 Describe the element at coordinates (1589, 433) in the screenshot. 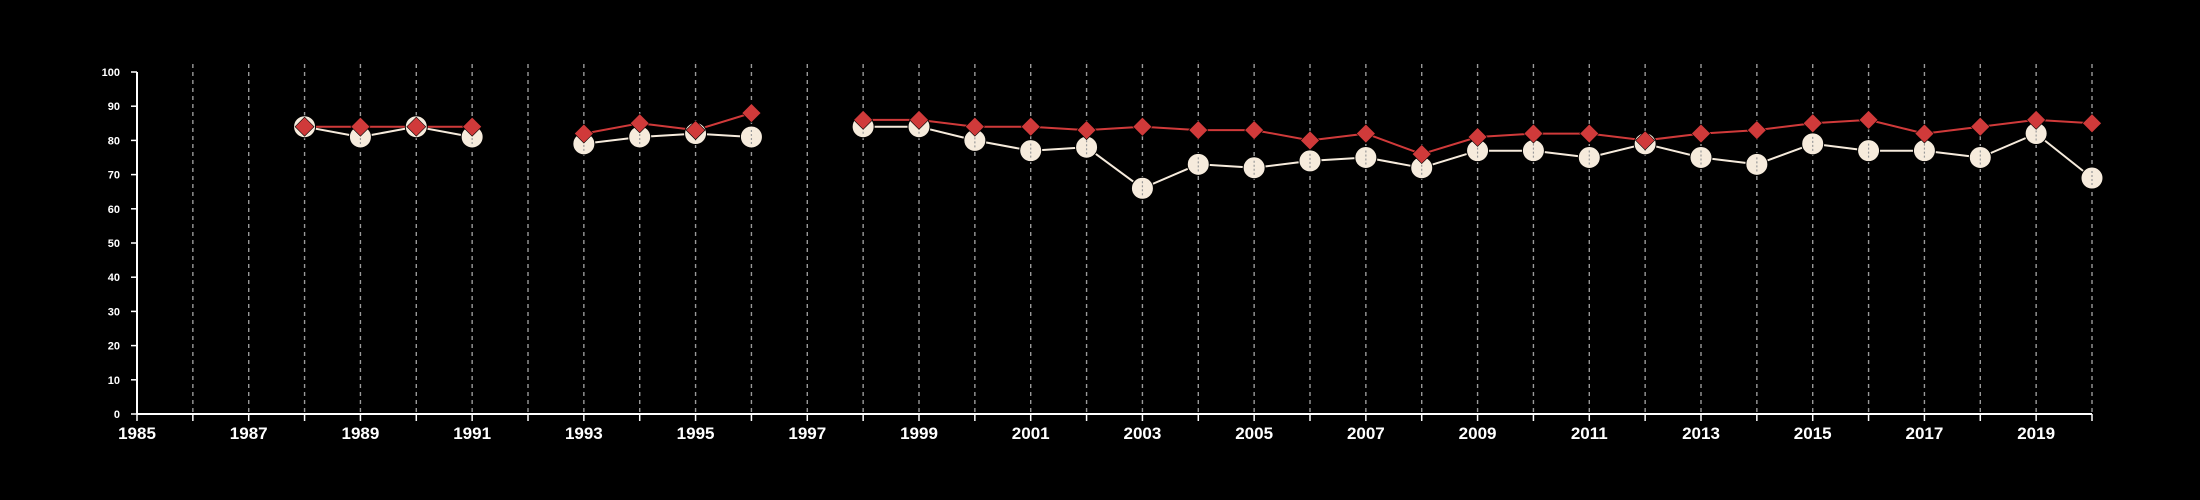

I see `x-tick-label: 2011` at that location.